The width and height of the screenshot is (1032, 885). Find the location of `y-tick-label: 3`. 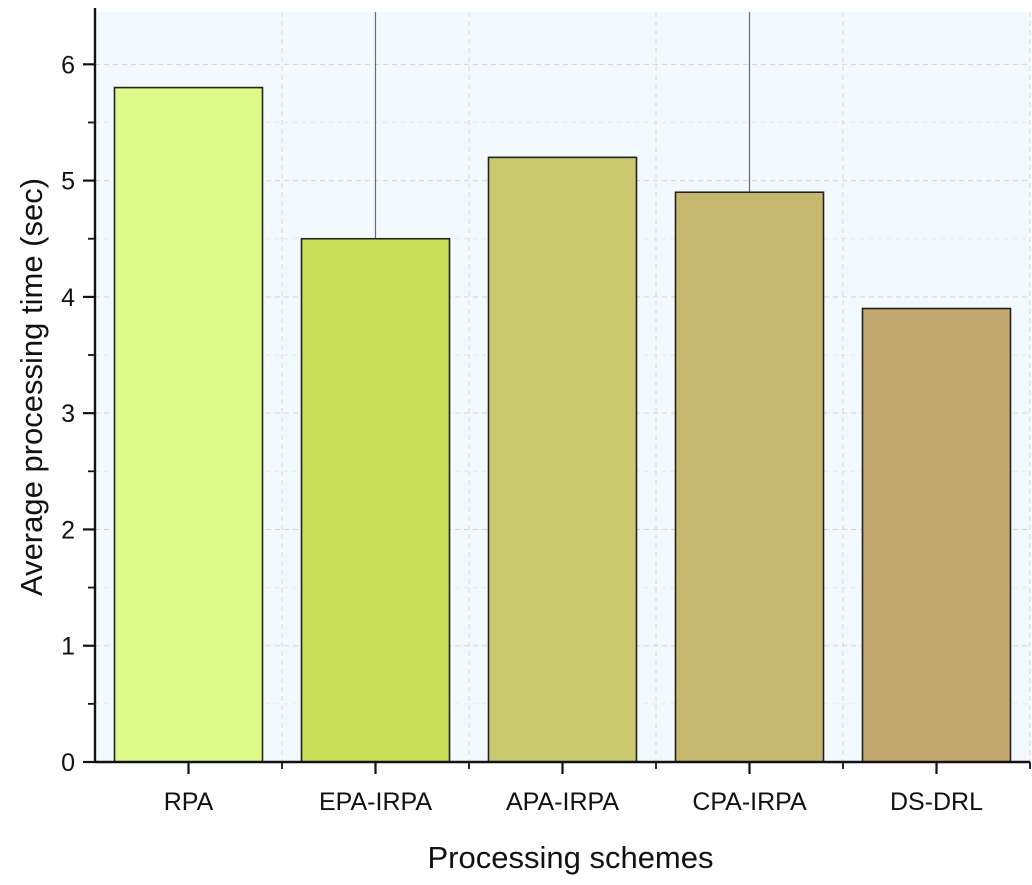

y-tick-label: 3 is located at coordinates (68, 414).